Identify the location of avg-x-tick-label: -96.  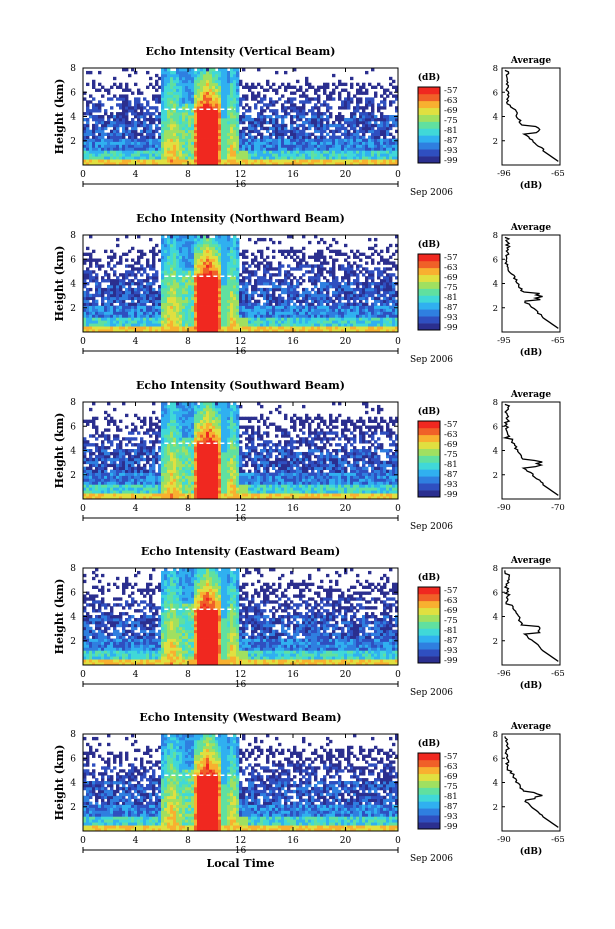
(504, 174).